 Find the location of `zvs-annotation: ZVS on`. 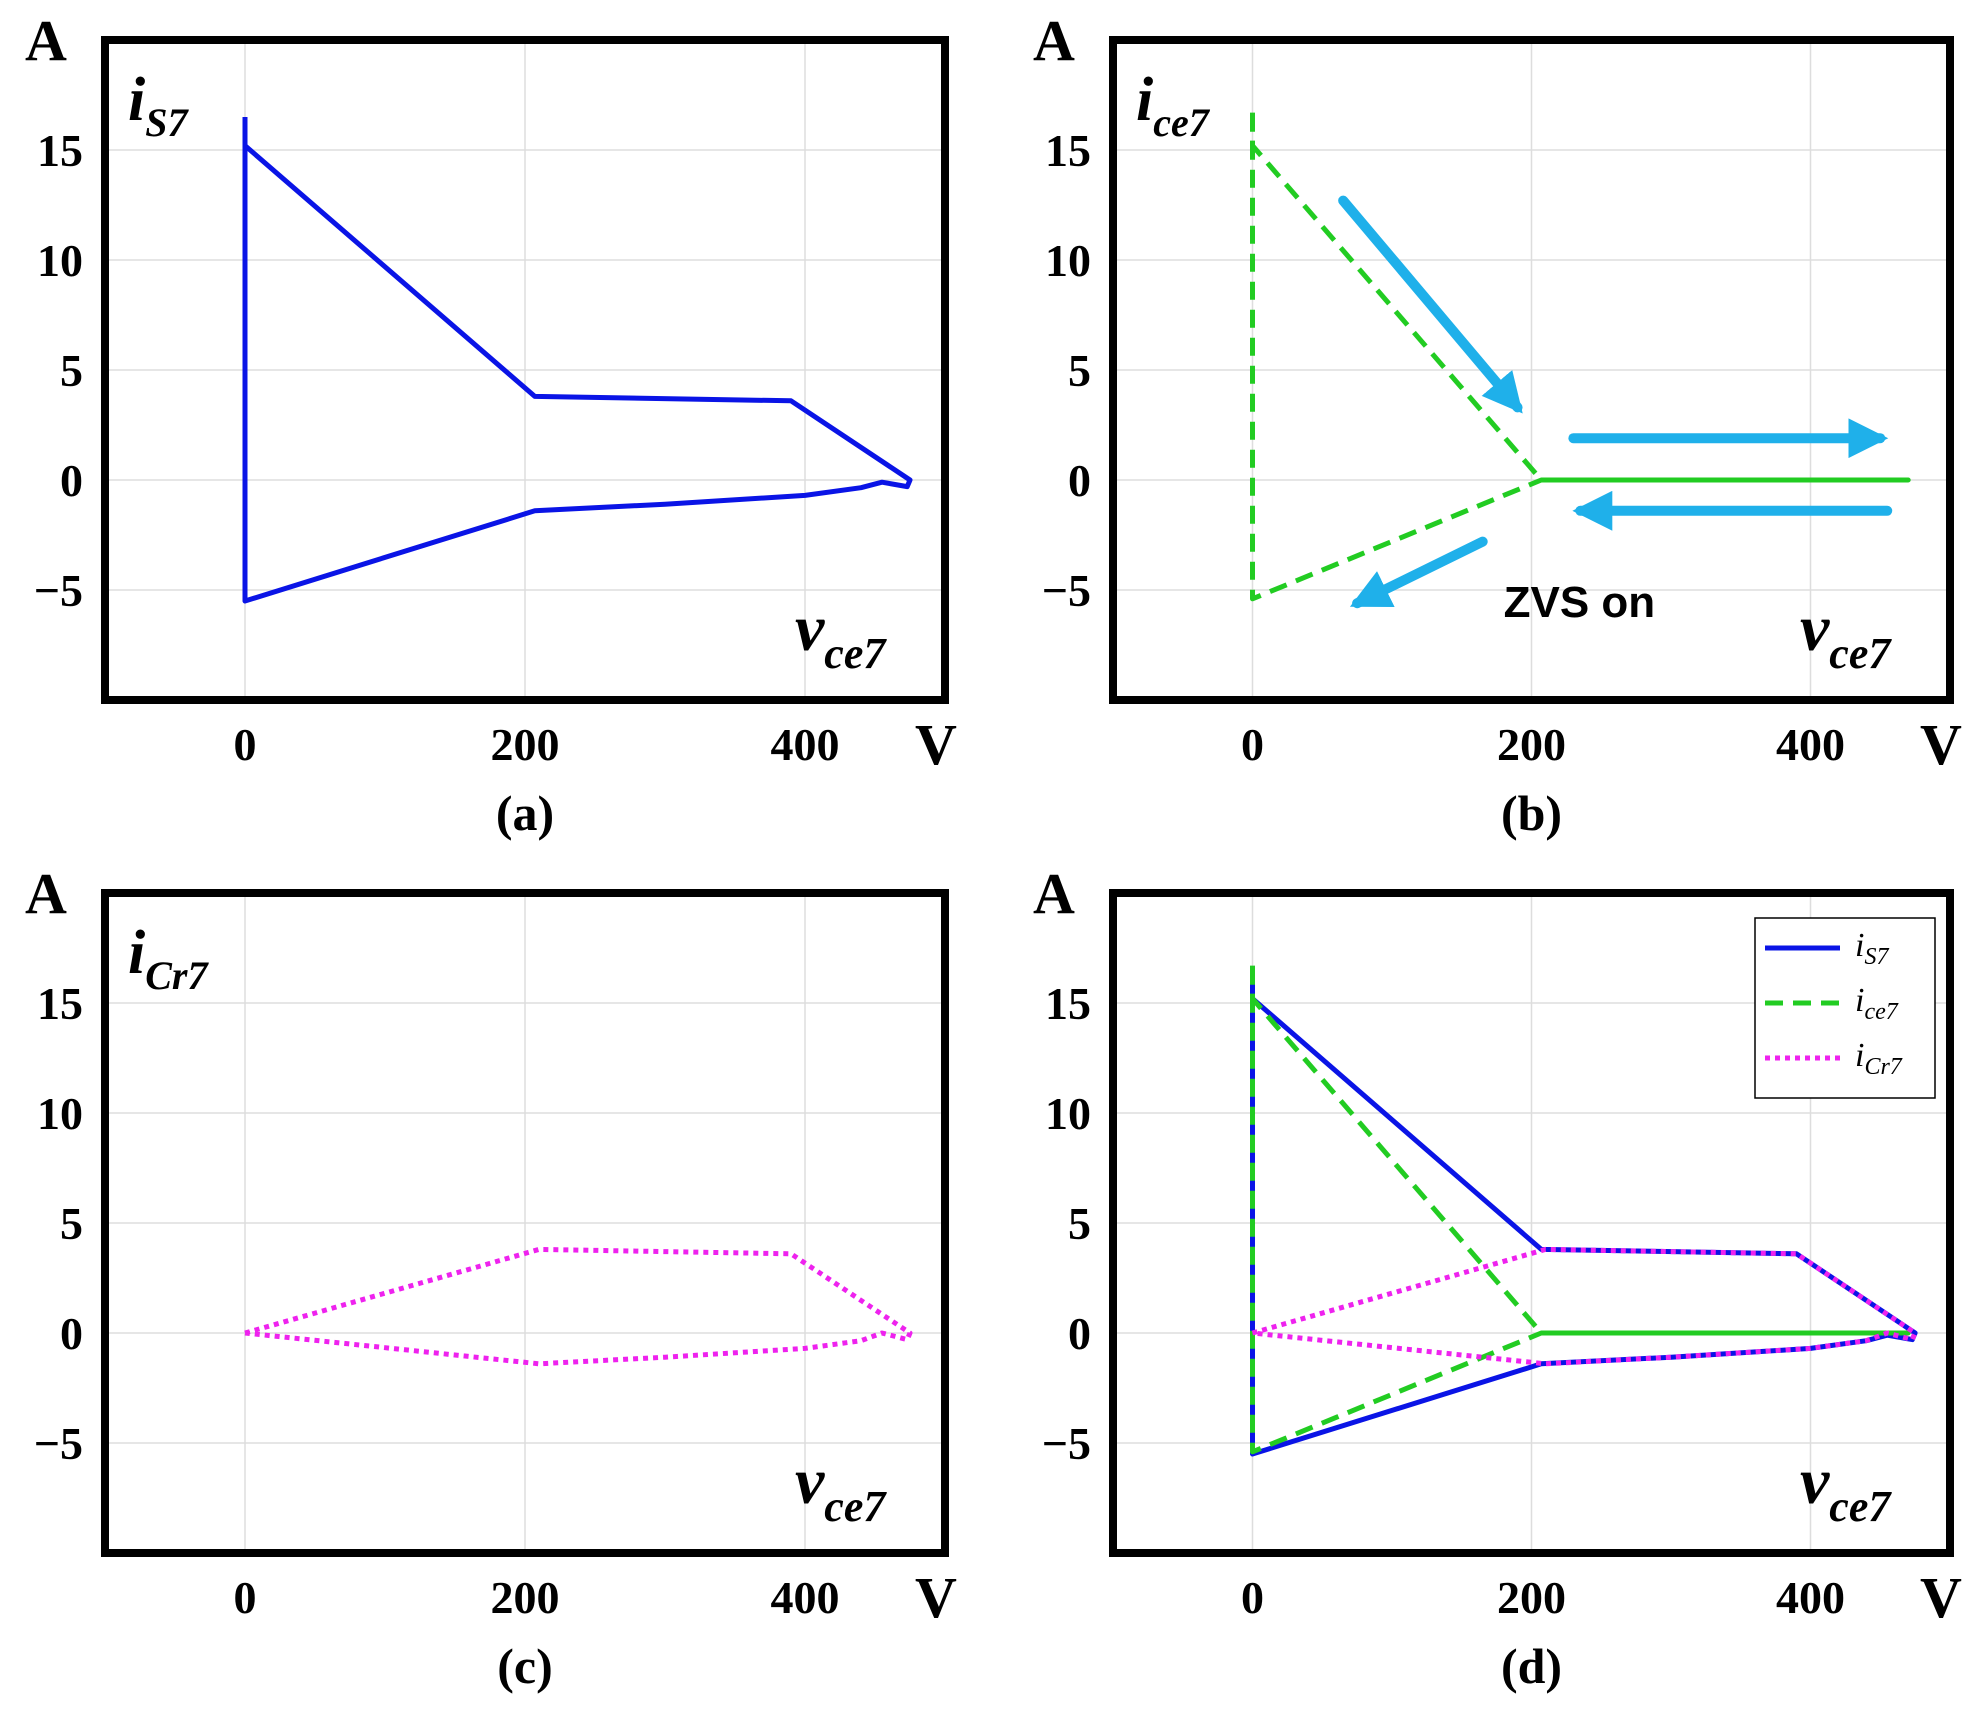

zvs-annotation: ZVS on is located at coordinates (1580, 602).